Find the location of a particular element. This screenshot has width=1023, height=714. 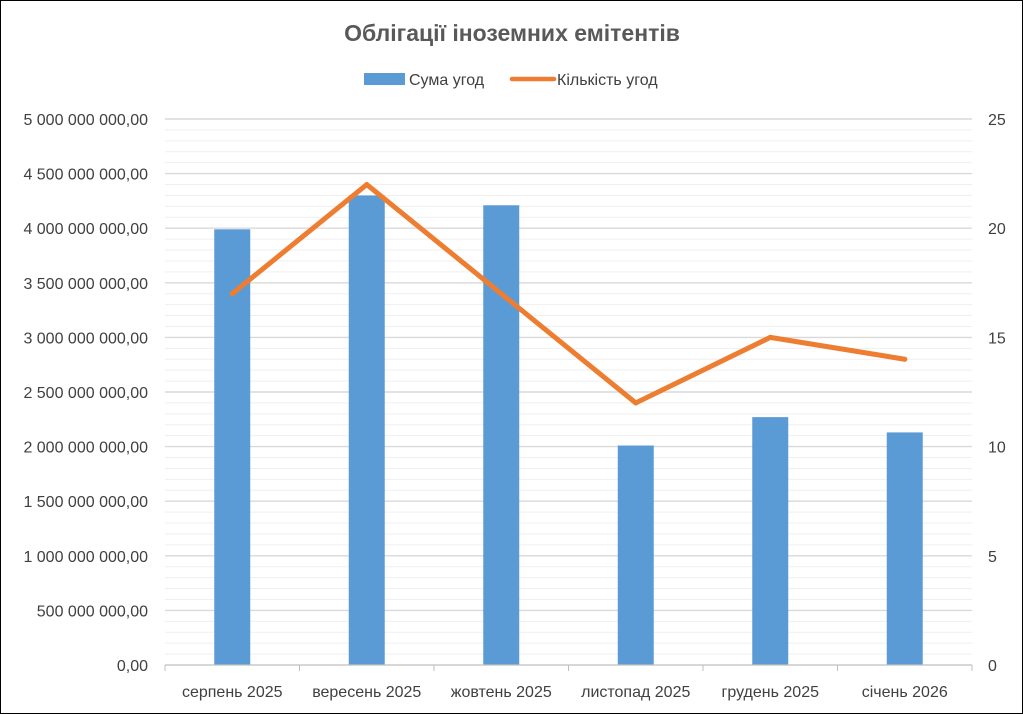

left-tick-label: 3 000 000 000,00 is located at coordinates (85, 338).